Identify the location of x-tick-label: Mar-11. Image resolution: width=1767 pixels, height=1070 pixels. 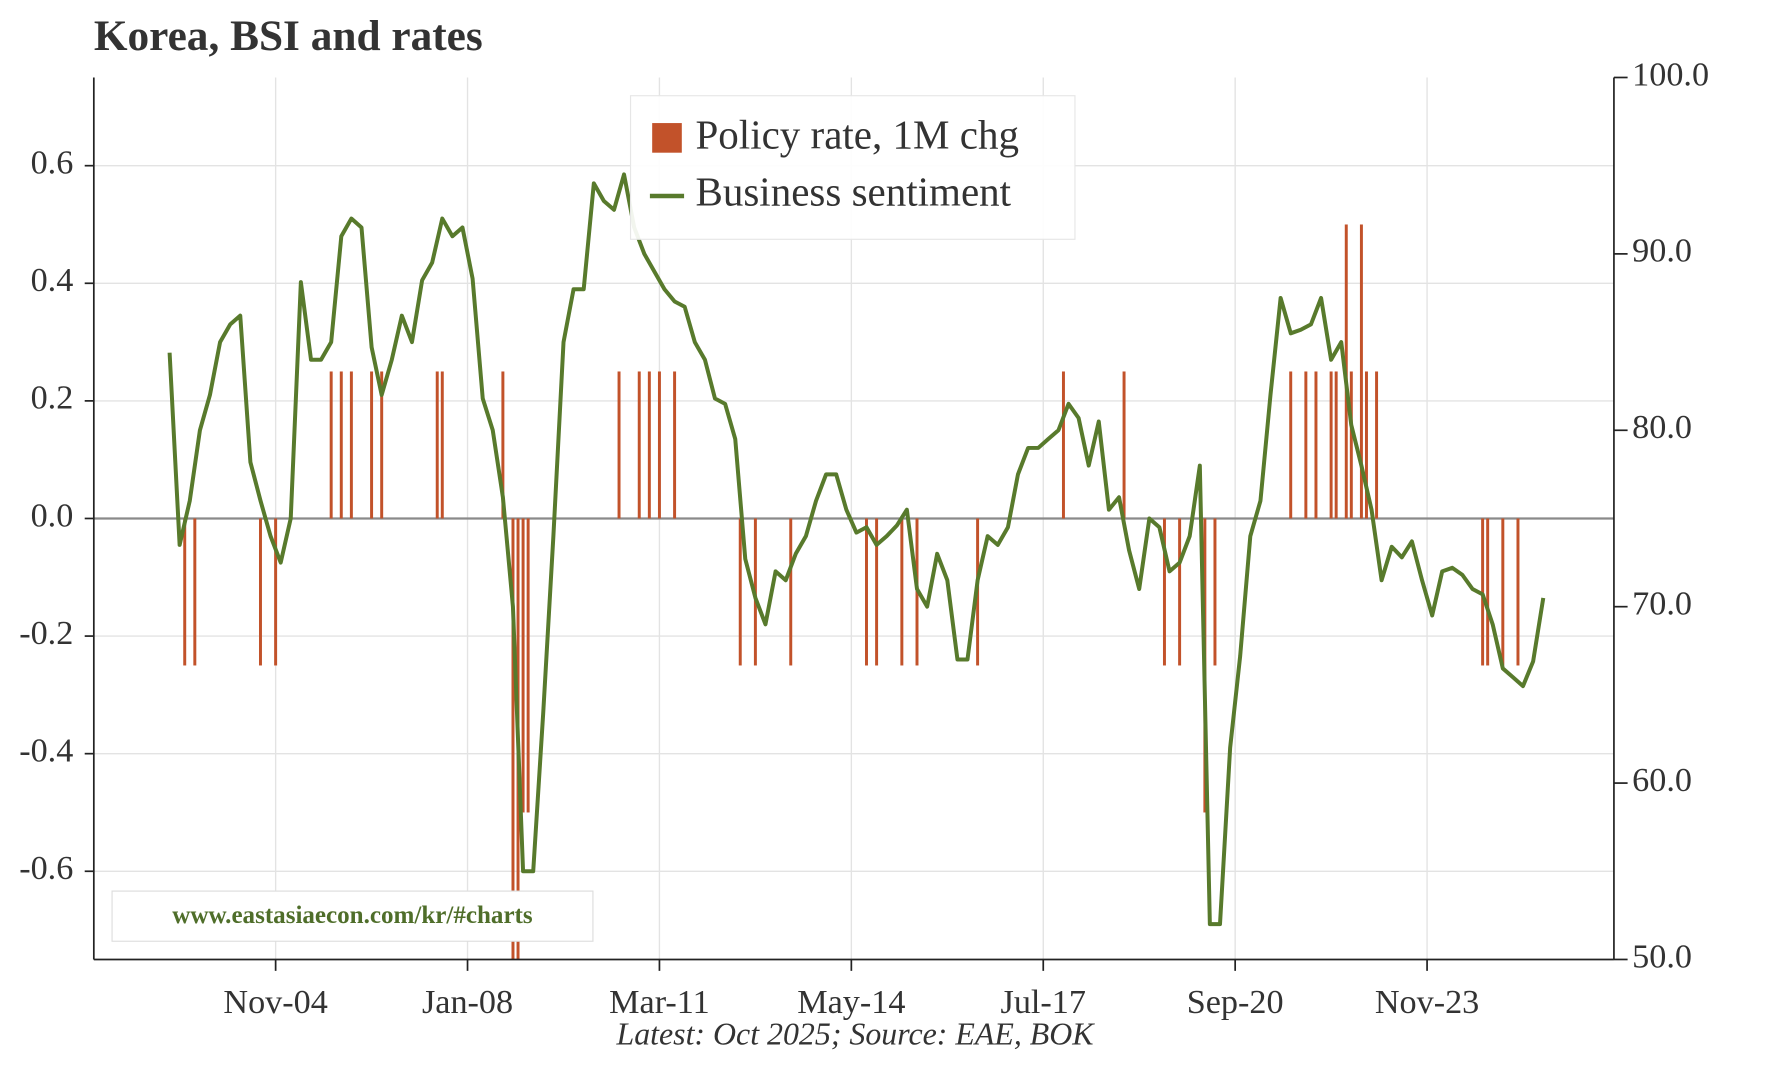
(659, 1002).